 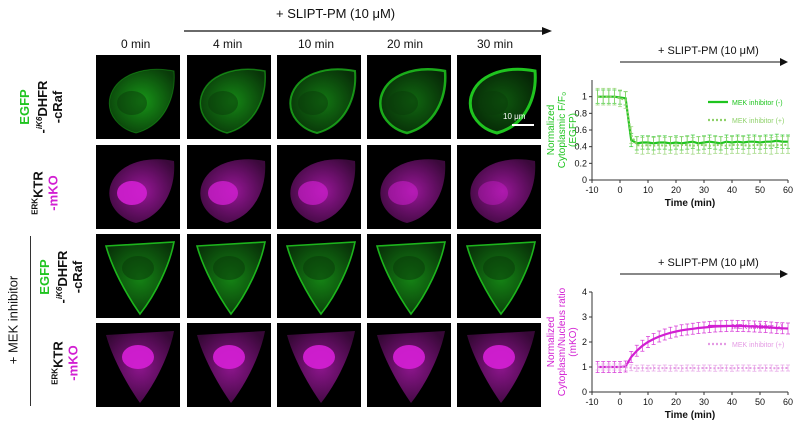 What do you see at coordinates (13, 320) in the screenshot?
I see `mek-inhibitor-label: + MEK inhibitor` at bounding box center [13, 320].